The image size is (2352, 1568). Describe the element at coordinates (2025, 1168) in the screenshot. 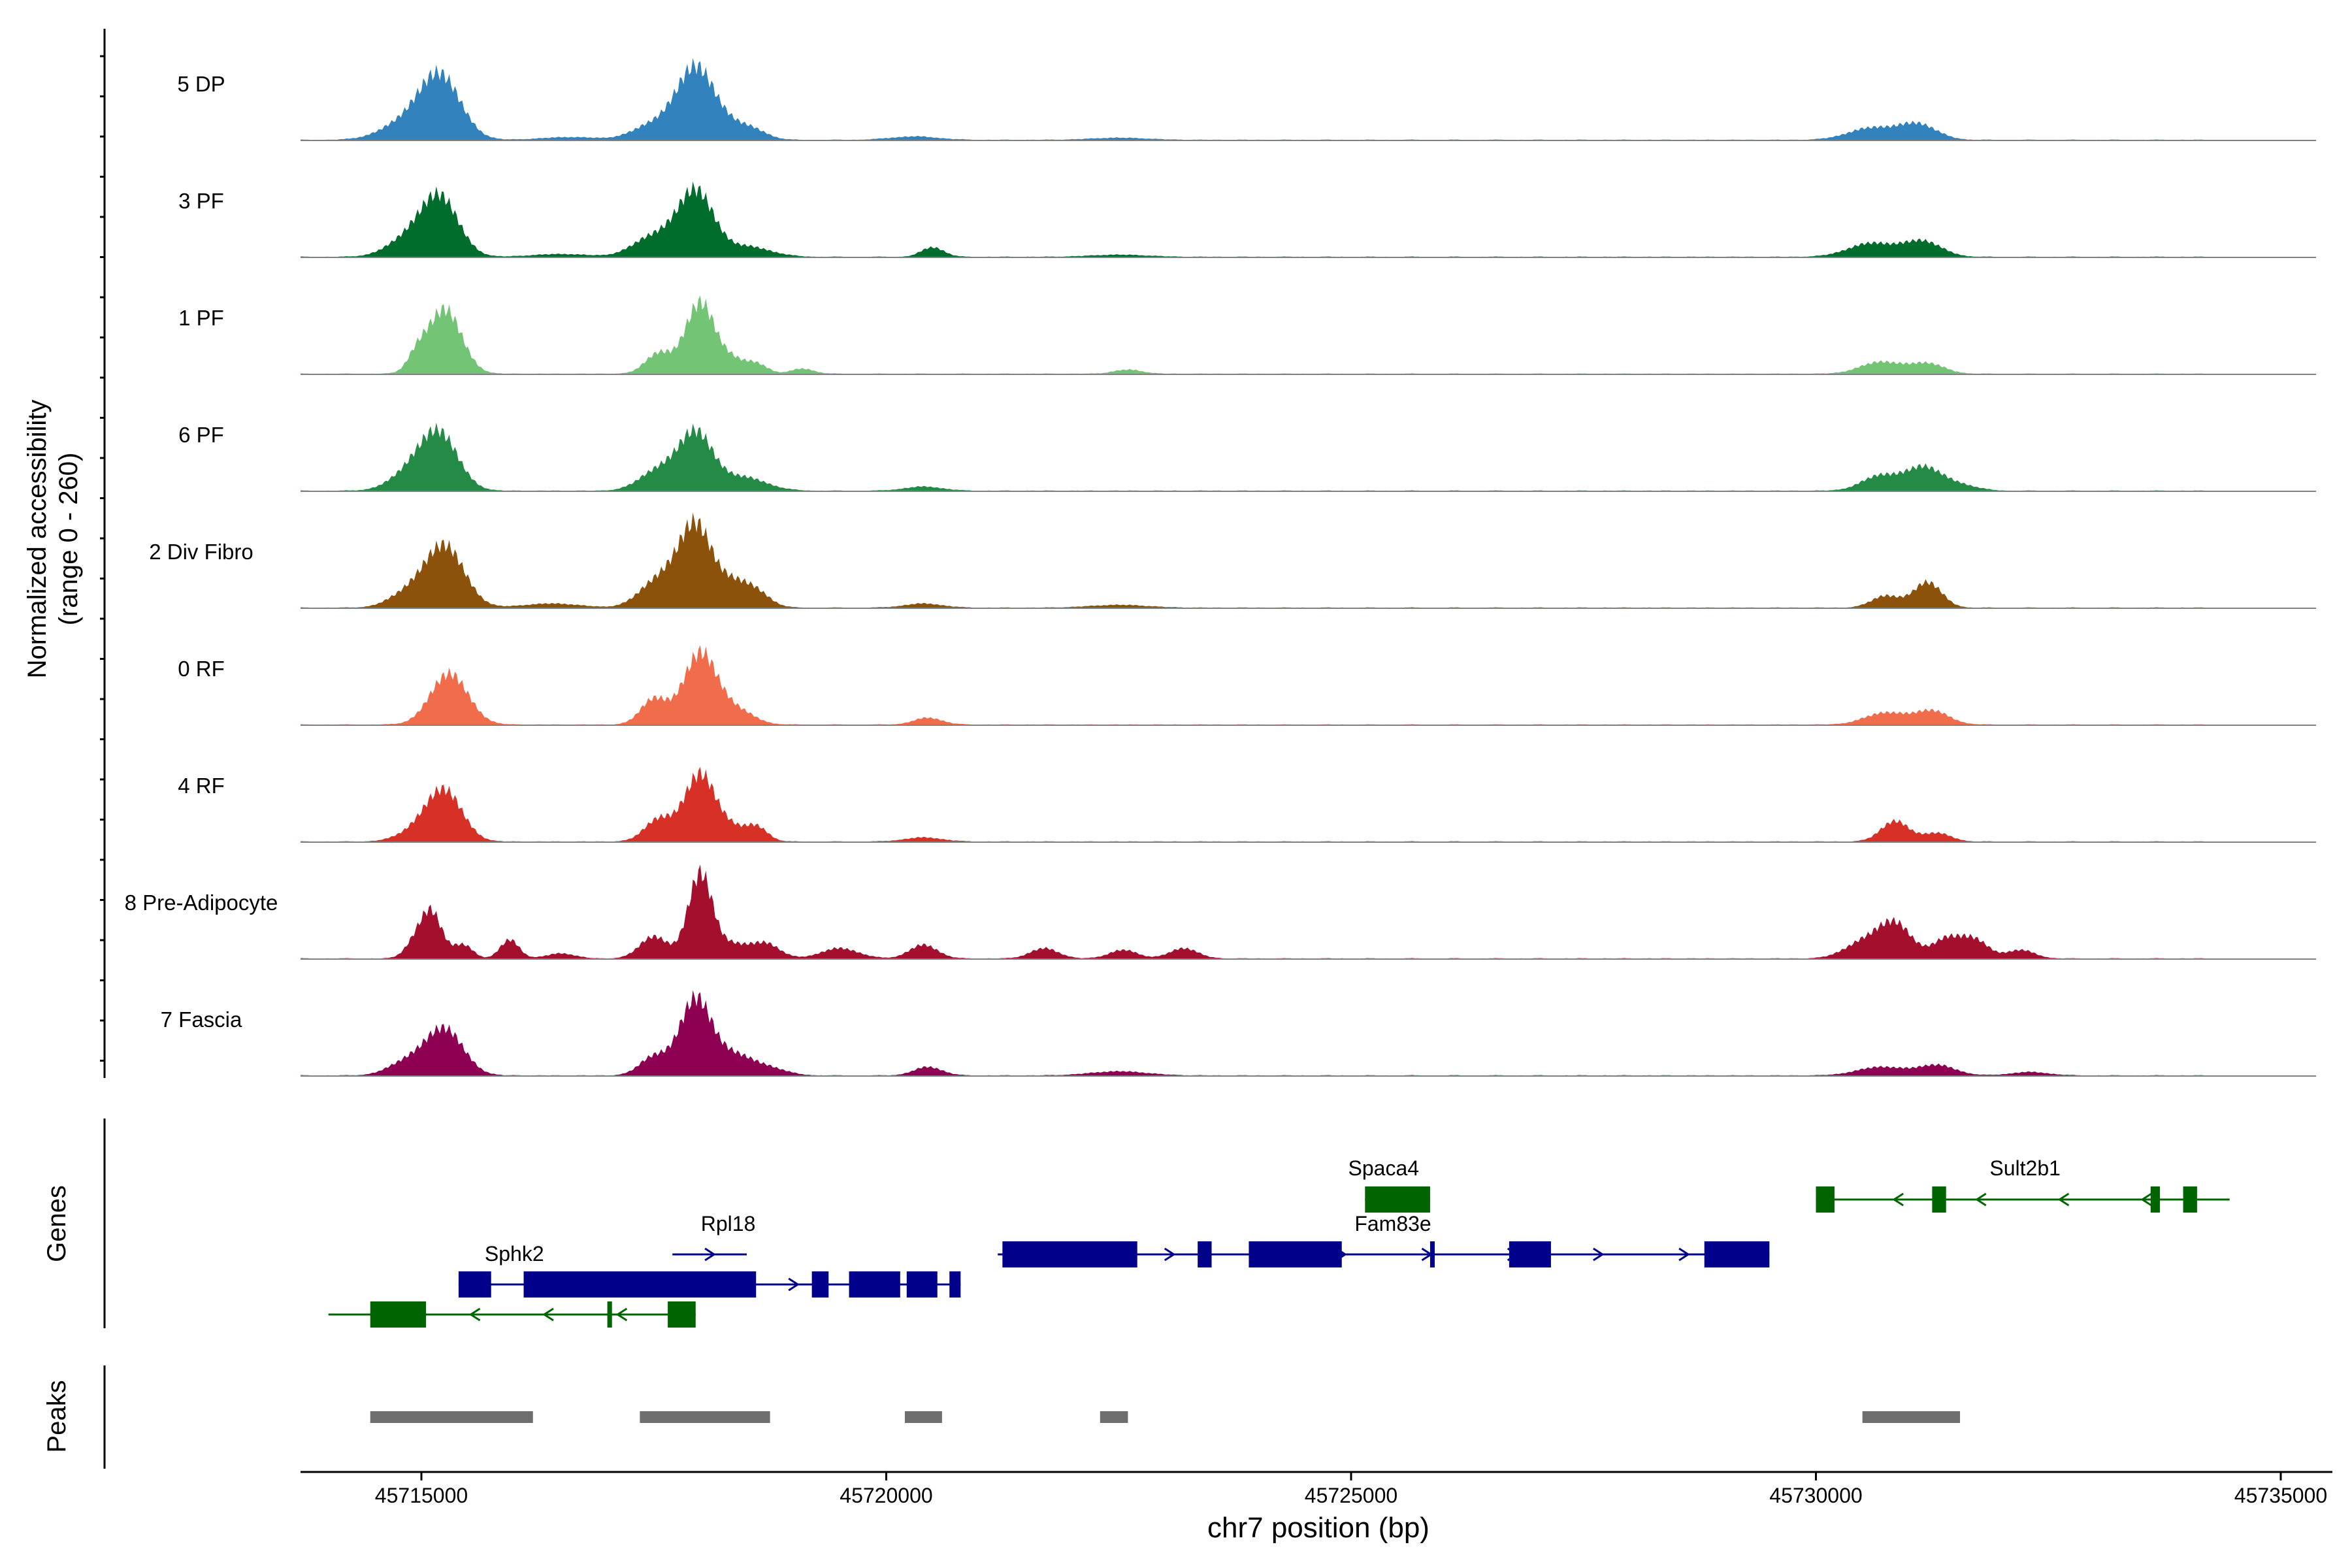

I see `gene-label: Sult2b1` at that location.